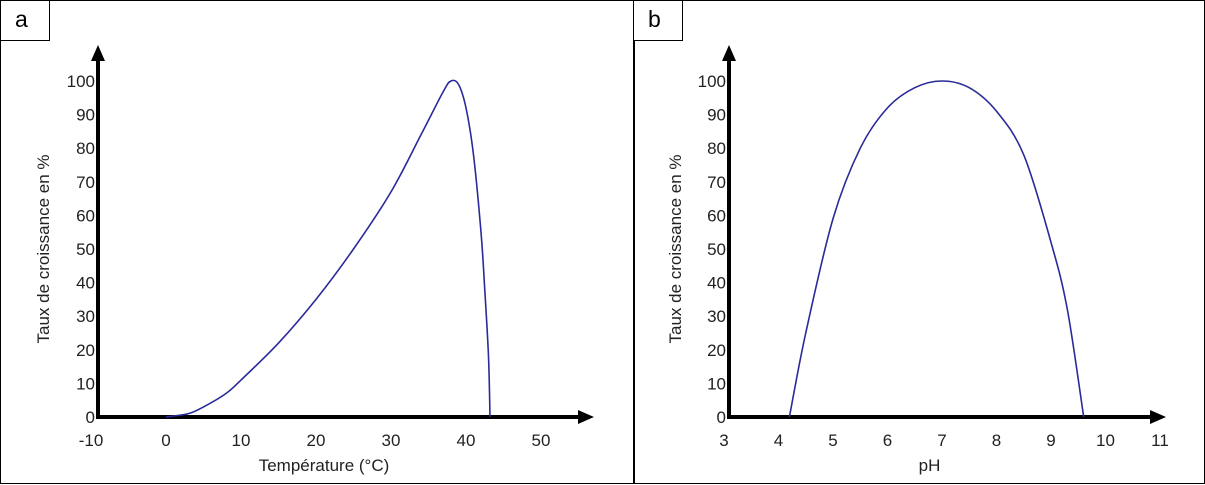 The image size is (1205, 485). I want to click on x-tick-label: 8, so click(996, 440).